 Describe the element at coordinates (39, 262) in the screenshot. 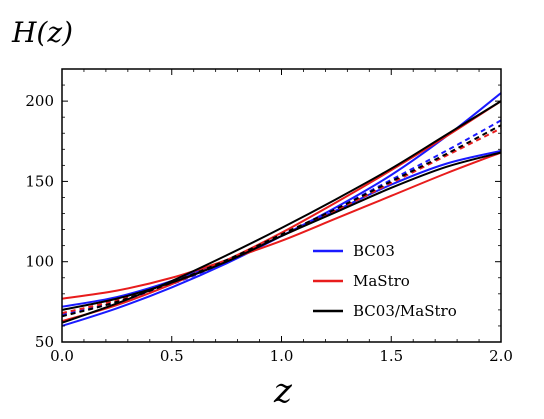

I see `y-tick-label: 100` at that location.